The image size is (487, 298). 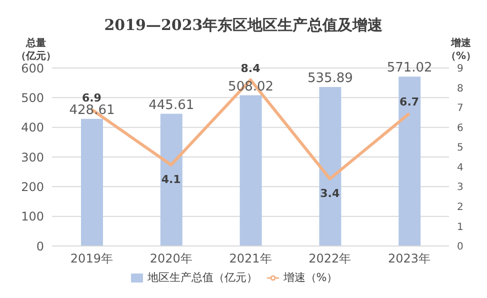 What do you see at coordinates (460, 168) in the screenshot?
I see `y2-tick-label: 4` at bounding box center [460, 168].